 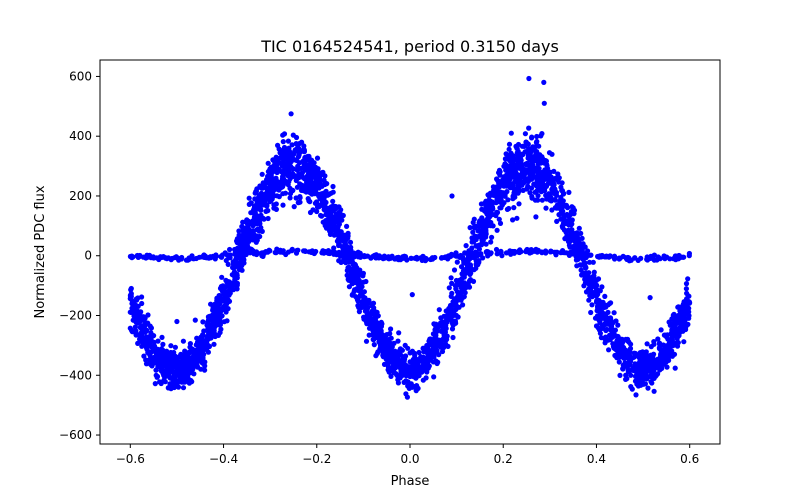 What do you see at coordinates (40, 251) in the screenshot?
I see `y-axis-label: Normalized PDC flux` at bounding box center [40, 251].